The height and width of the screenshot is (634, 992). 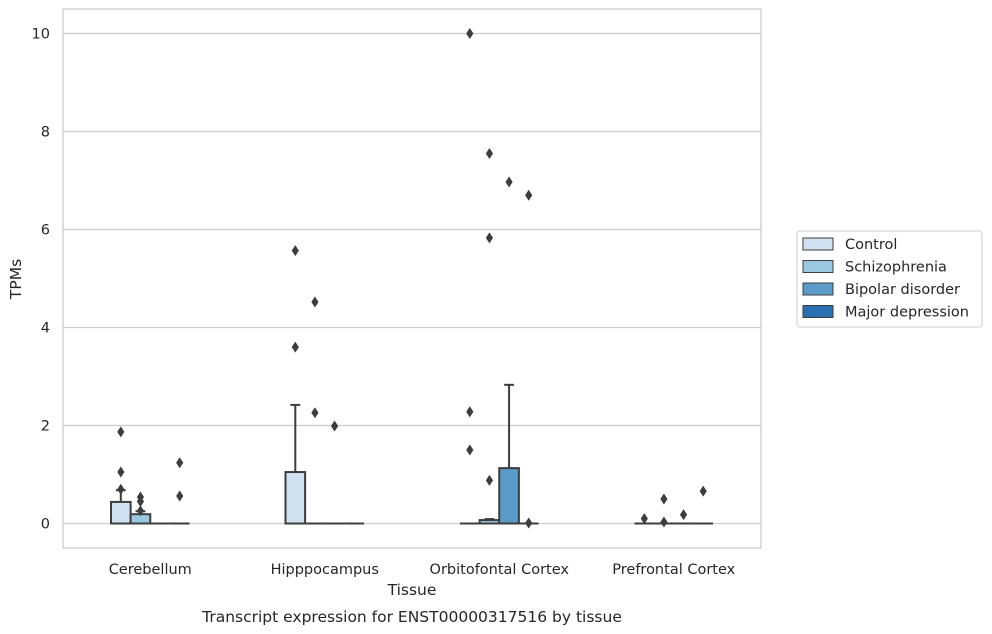 I want to click on y-tick-label: 4, so click(x=45, y=329).